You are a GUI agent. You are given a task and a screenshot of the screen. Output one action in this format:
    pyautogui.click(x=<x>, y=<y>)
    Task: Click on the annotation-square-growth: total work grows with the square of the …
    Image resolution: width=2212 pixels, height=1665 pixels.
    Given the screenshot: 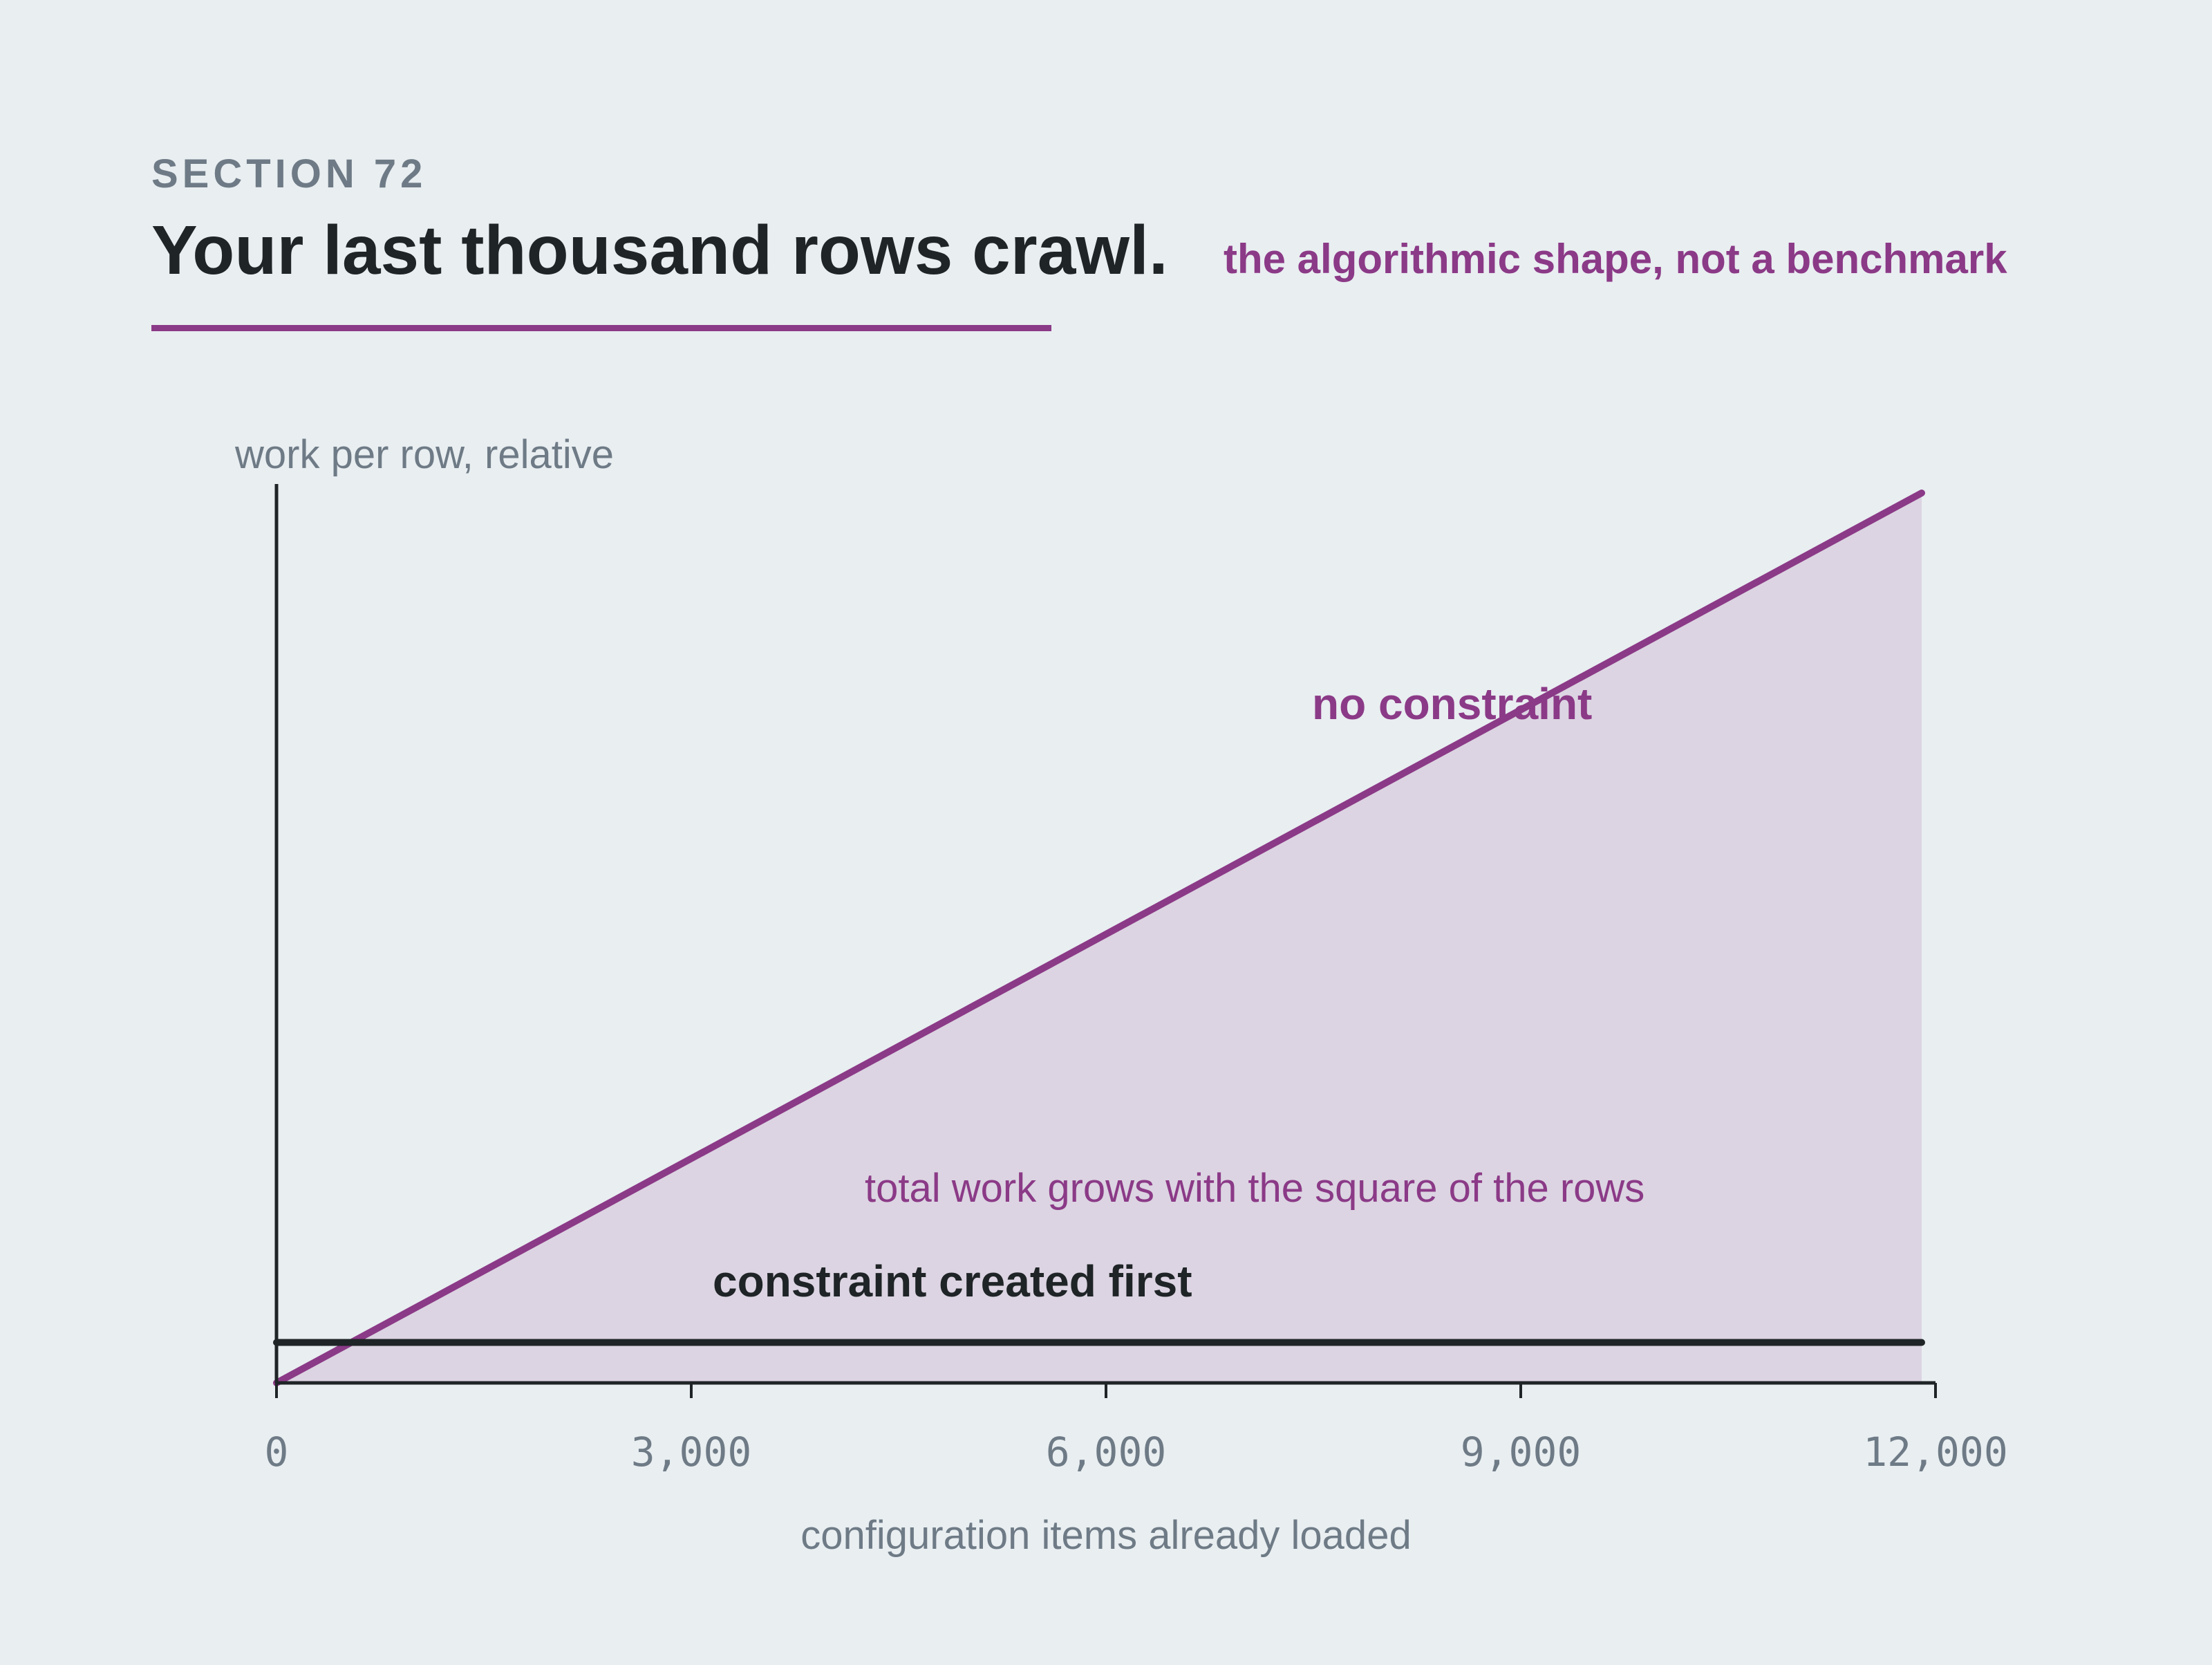 What is the action you would take?
    pyautogui.click(x=1255, y=1188)
    